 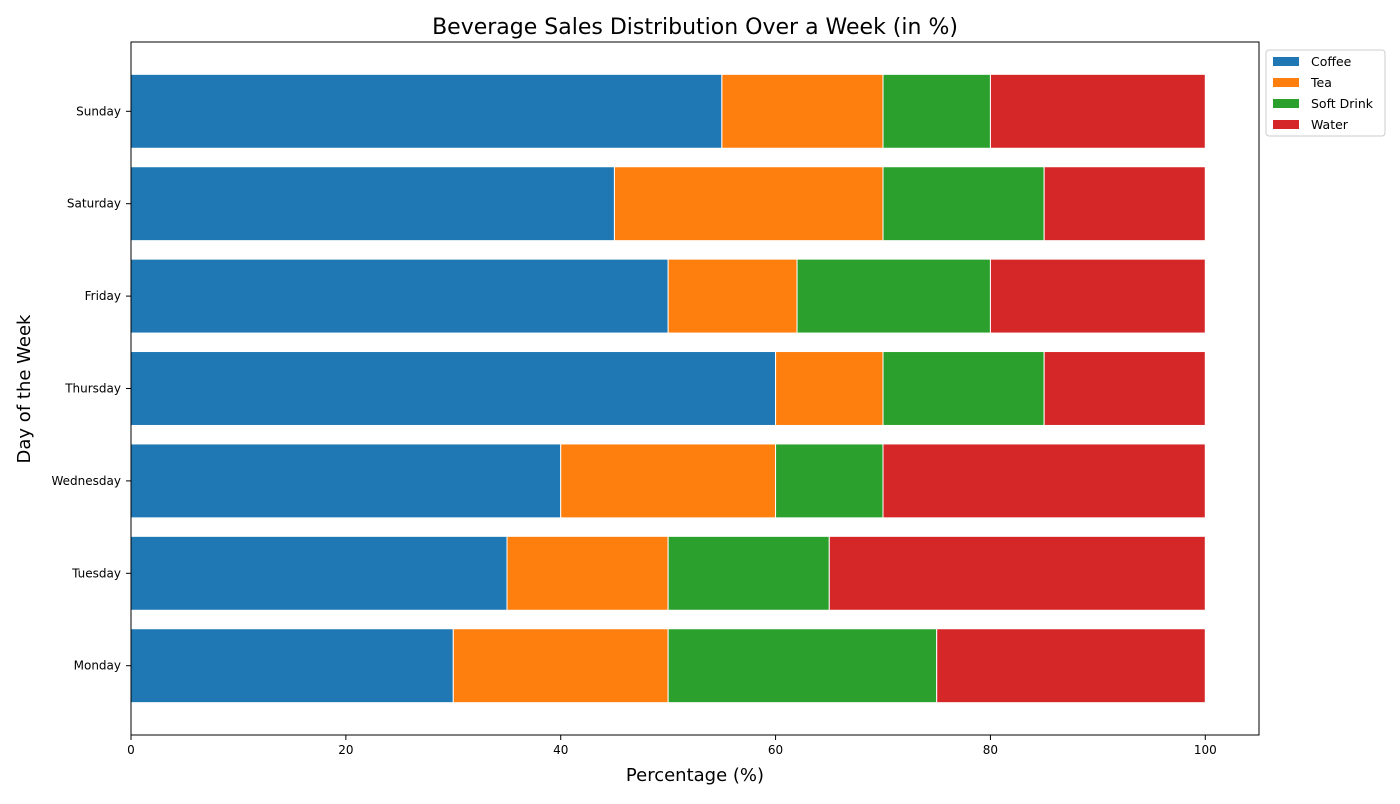 I want to click on y-tick-label: Tuesday, so click(x=96, y=573).